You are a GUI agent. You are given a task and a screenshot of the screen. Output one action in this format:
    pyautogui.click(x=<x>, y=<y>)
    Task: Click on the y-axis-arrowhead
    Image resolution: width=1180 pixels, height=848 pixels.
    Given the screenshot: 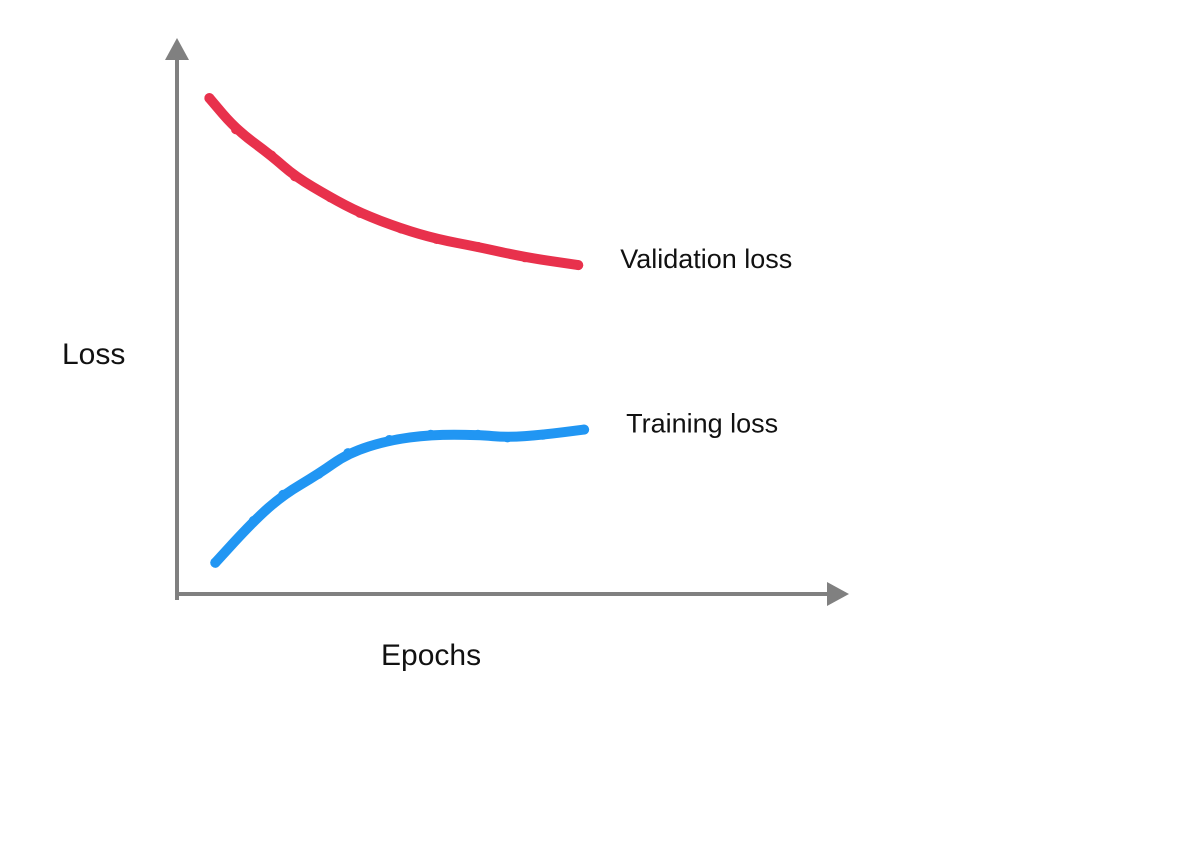 What is the action you would take?
    pyautogui.click(x=177, y=49)
    